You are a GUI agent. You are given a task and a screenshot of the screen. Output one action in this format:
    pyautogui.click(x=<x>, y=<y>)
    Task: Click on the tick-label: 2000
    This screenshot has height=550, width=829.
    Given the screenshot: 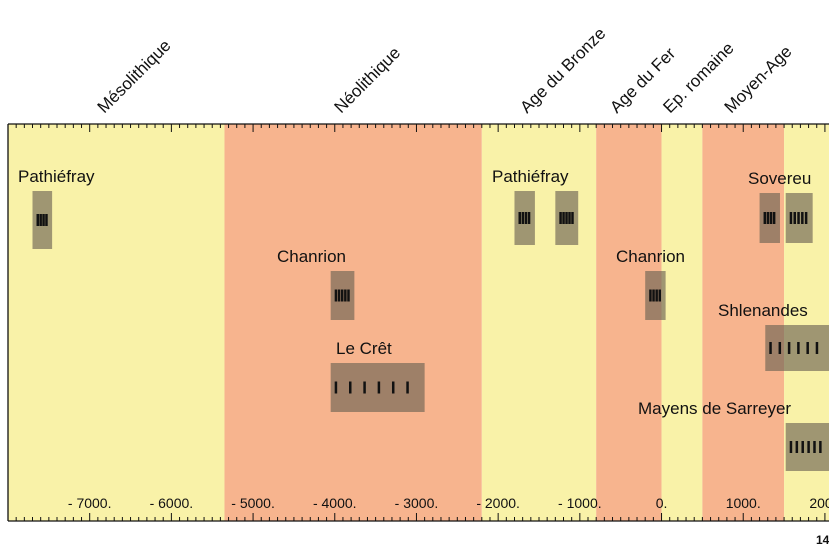 What is the action you would take?
    pyautogui.click(x=819, y=503)
    